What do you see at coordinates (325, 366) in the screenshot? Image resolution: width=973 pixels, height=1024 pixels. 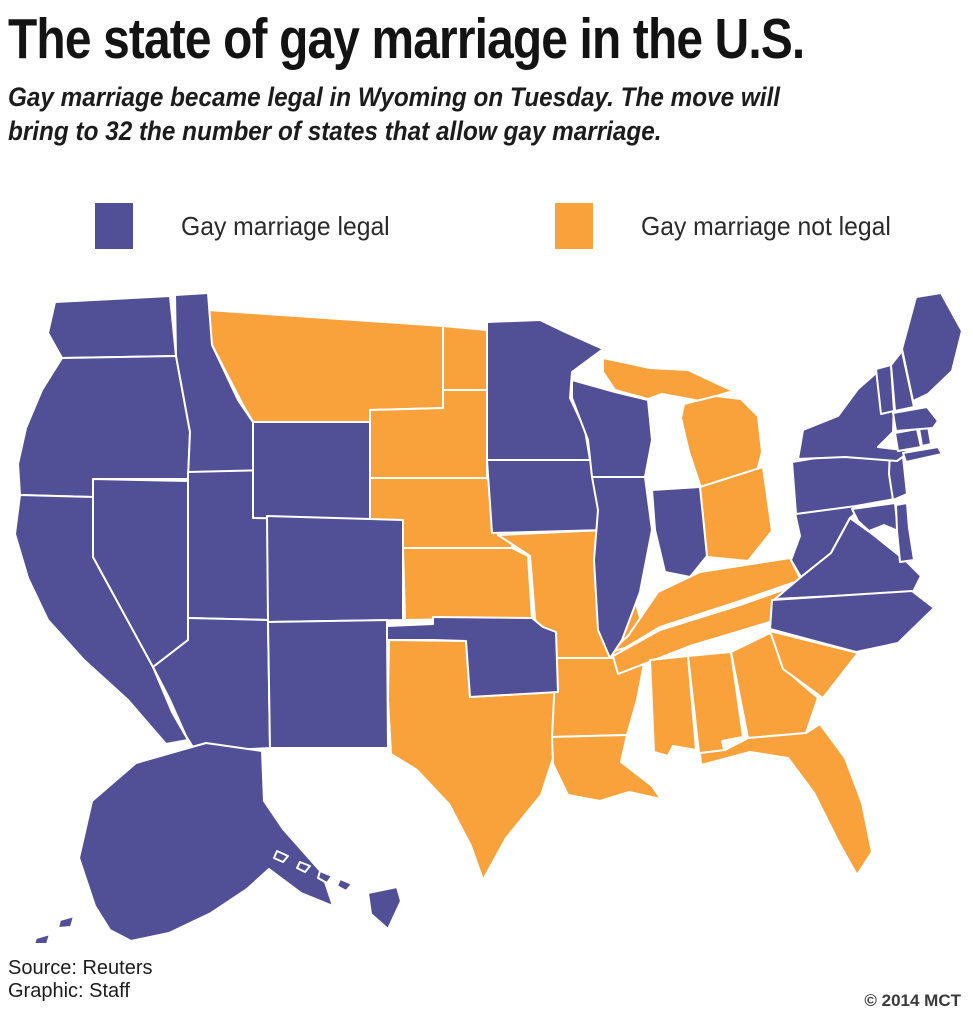 I see `state-montana` at bounding box center [325, 366].